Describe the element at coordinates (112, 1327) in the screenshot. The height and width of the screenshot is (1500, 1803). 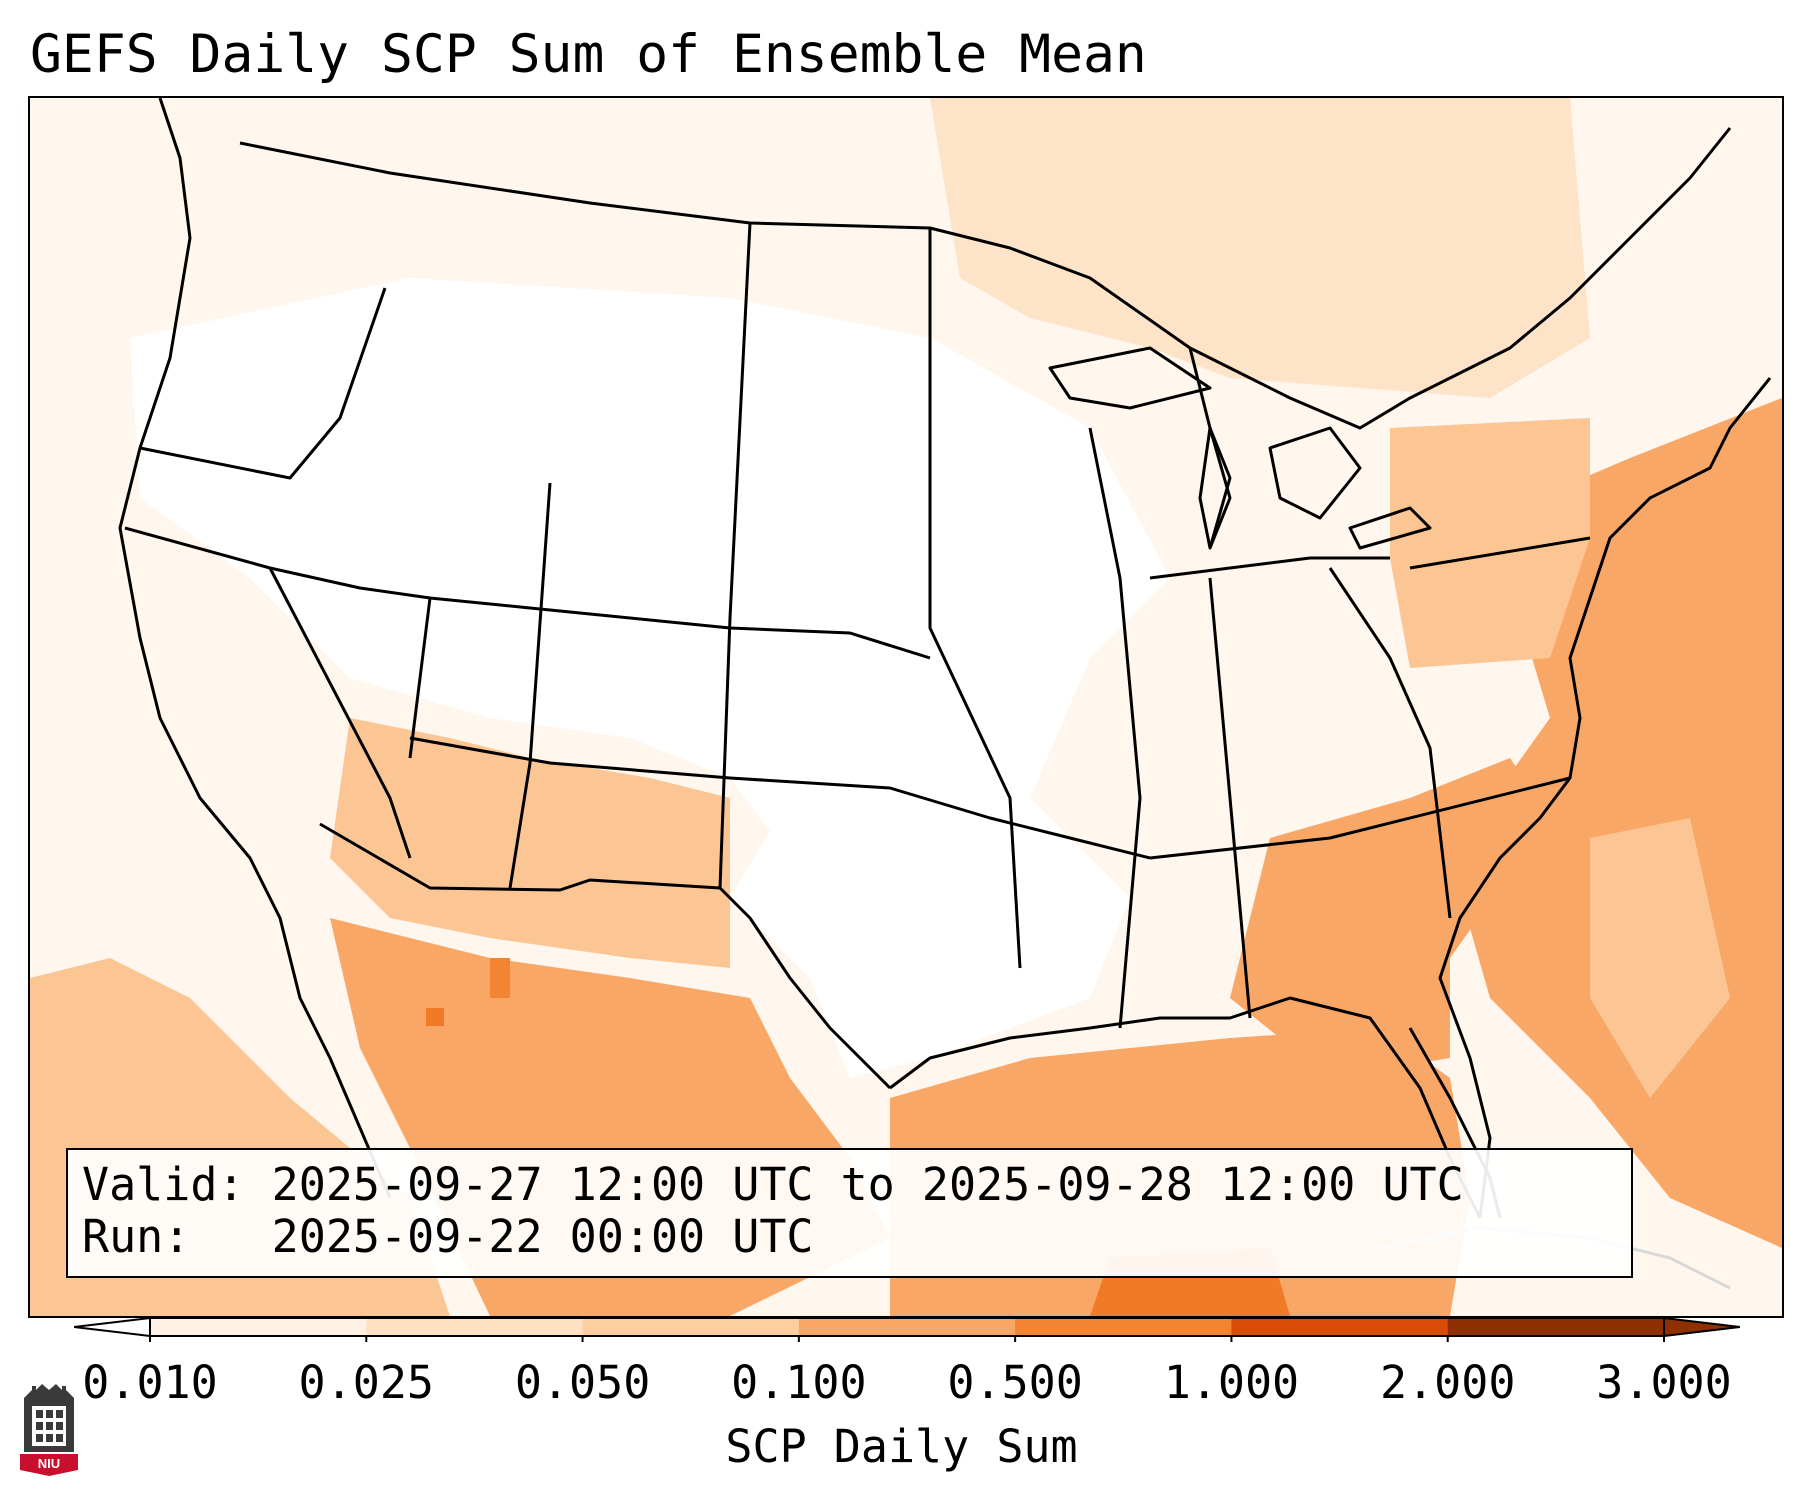
I see `colorbar-extend-low` at that location.